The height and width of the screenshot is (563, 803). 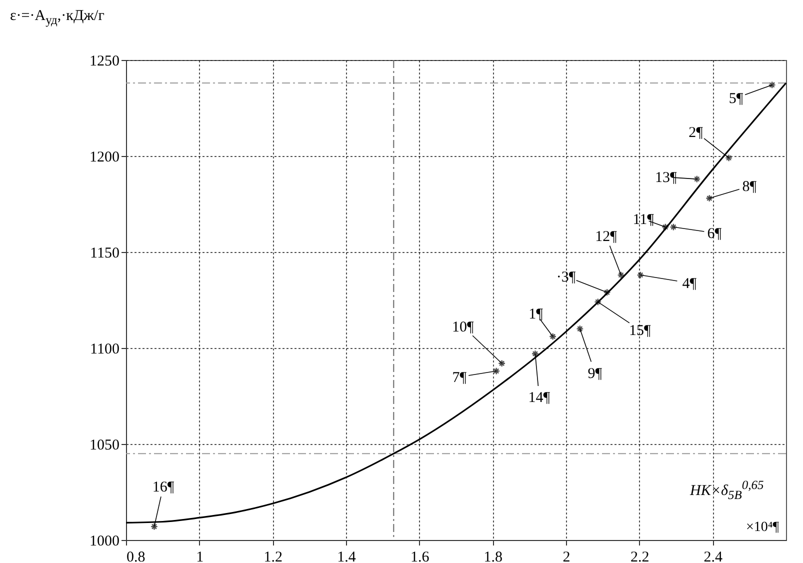 I want to click on annotation: ·3¶, so click(x=566, y=277).